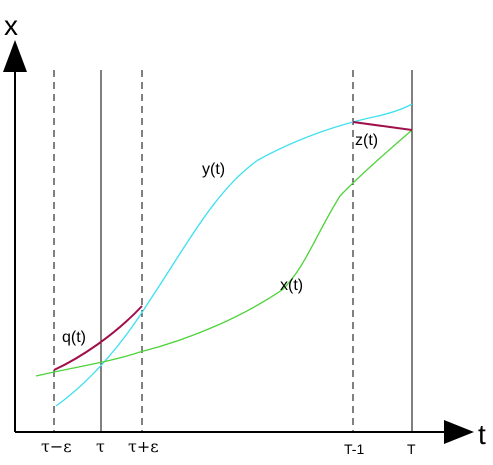  What do you see at coordinates (482, 434) in the screenshot?
I see `x-axis-label: t` at bounding box center [482, 434].